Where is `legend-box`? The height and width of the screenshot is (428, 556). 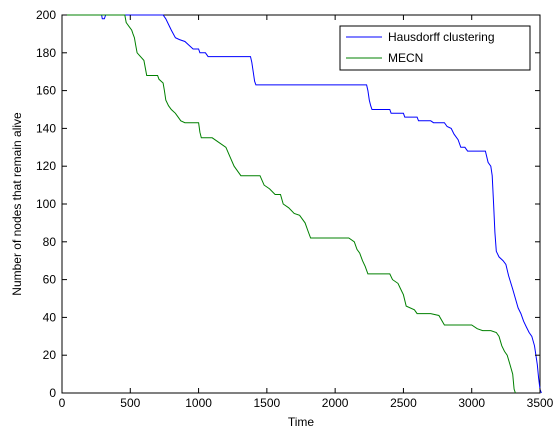 legend-box is located at coordinates (435, 48).